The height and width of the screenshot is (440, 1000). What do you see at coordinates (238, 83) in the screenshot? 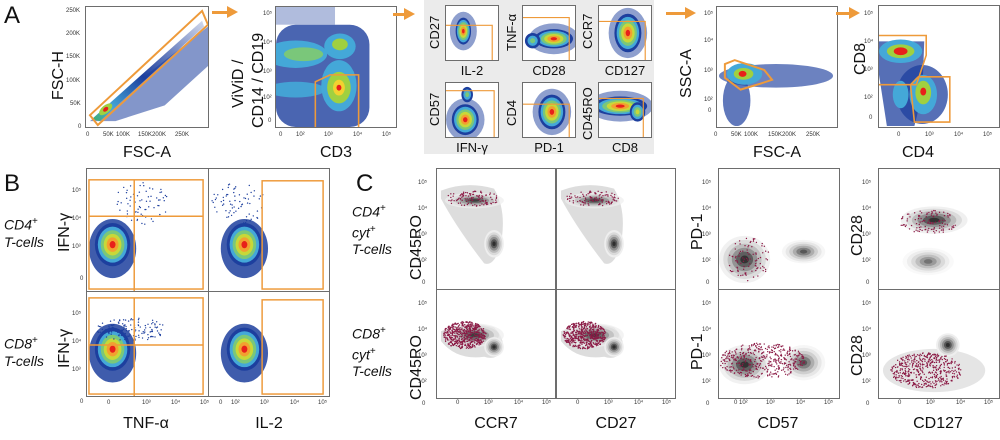
I see `axis-label-vivid: ViViD /` at bounding box center [238, 83].